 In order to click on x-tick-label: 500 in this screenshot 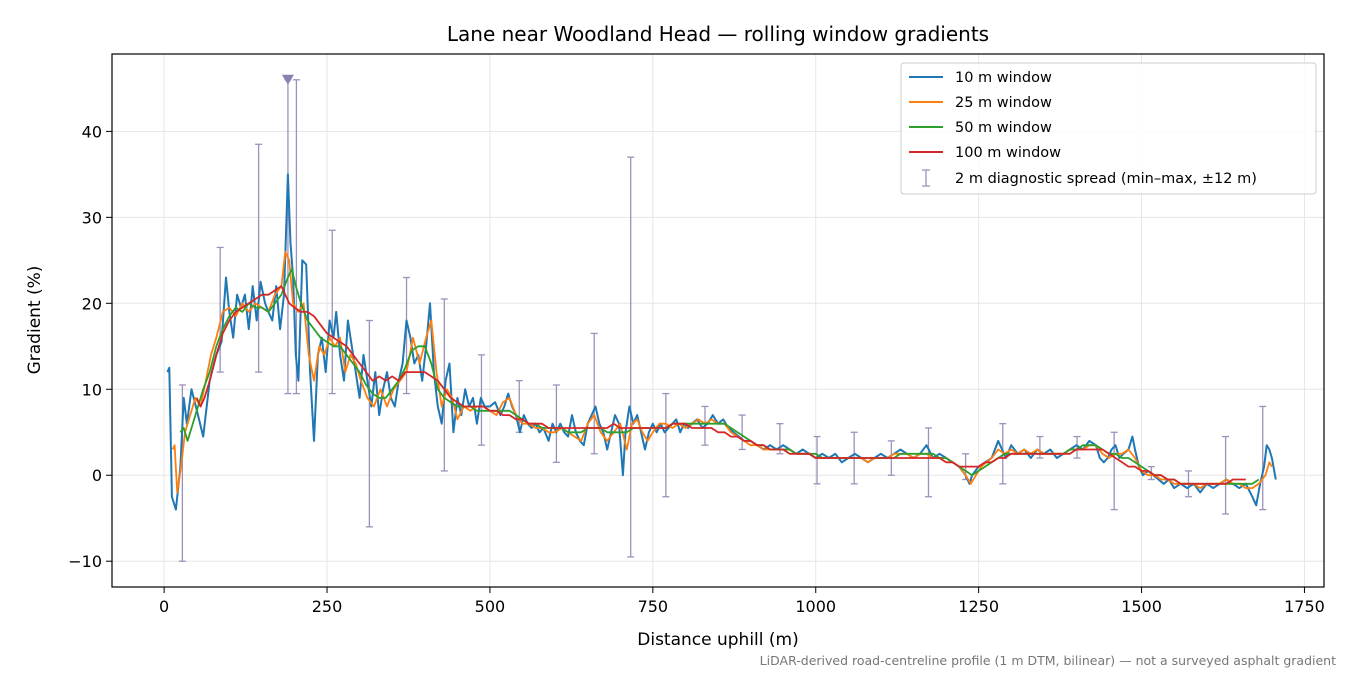, I will do `click(490, 606)`.